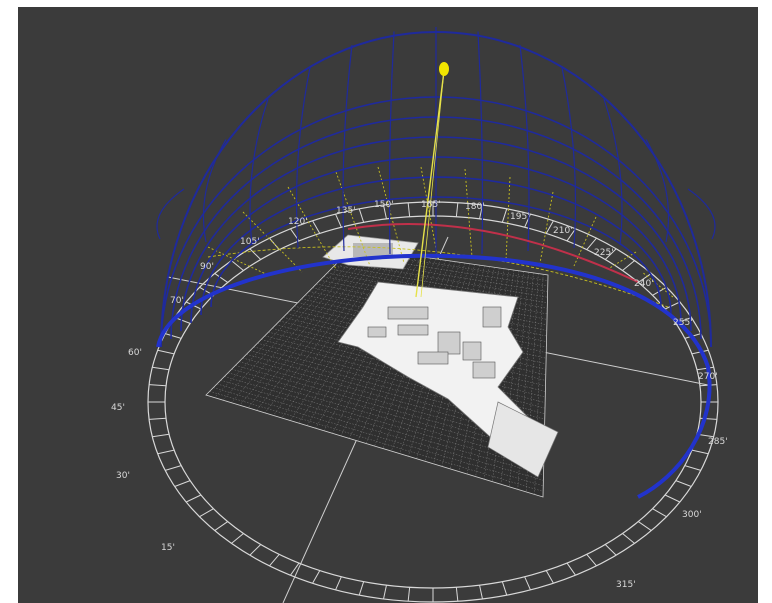  I want to click on sun-icon, so click(444, 69).